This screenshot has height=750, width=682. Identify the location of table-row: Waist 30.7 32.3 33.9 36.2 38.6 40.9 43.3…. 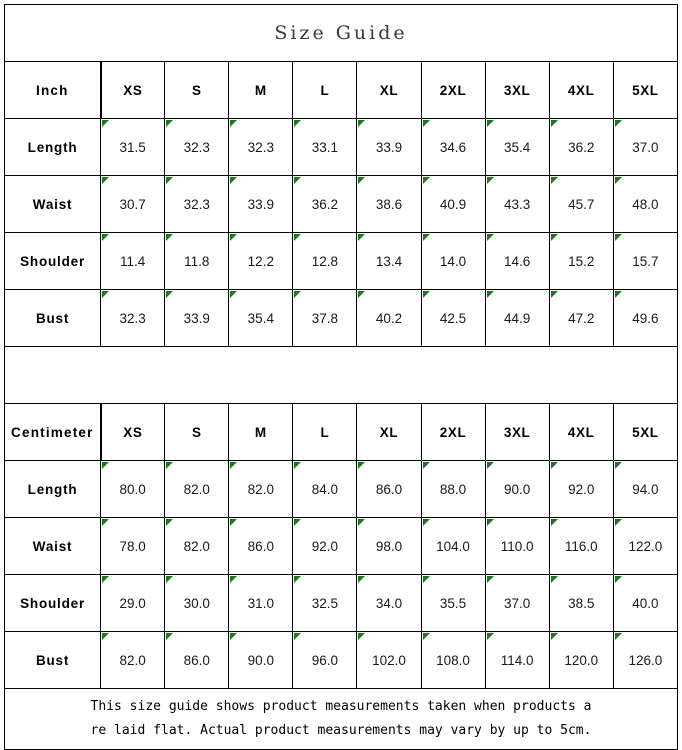
(341, 204).